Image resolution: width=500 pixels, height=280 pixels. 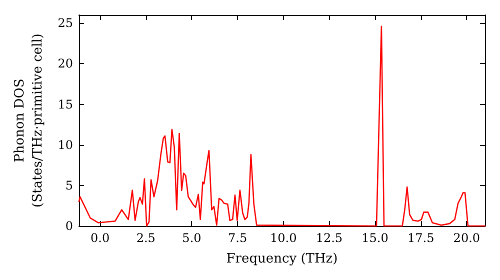 I want to click on x-tick-label: 7.5, so click(x=238, y=238).